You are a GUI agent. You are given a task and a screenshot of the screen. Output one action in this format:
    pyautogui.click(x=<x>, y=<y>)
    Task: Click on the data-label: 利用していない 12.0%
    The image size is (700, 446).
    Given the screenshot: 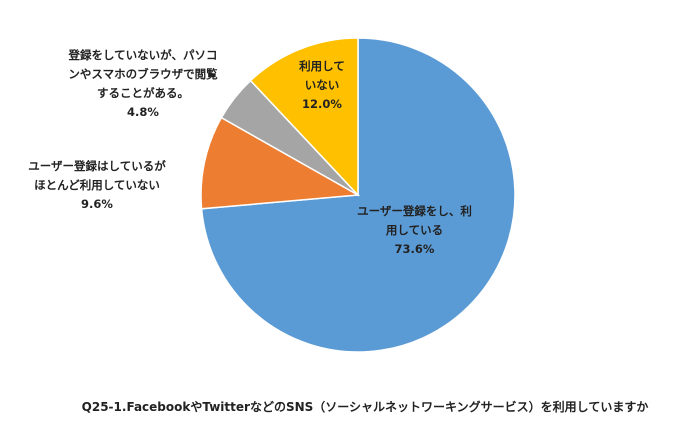 What is the action you would take?
    pyautogui.click(x=322, y=85)
    